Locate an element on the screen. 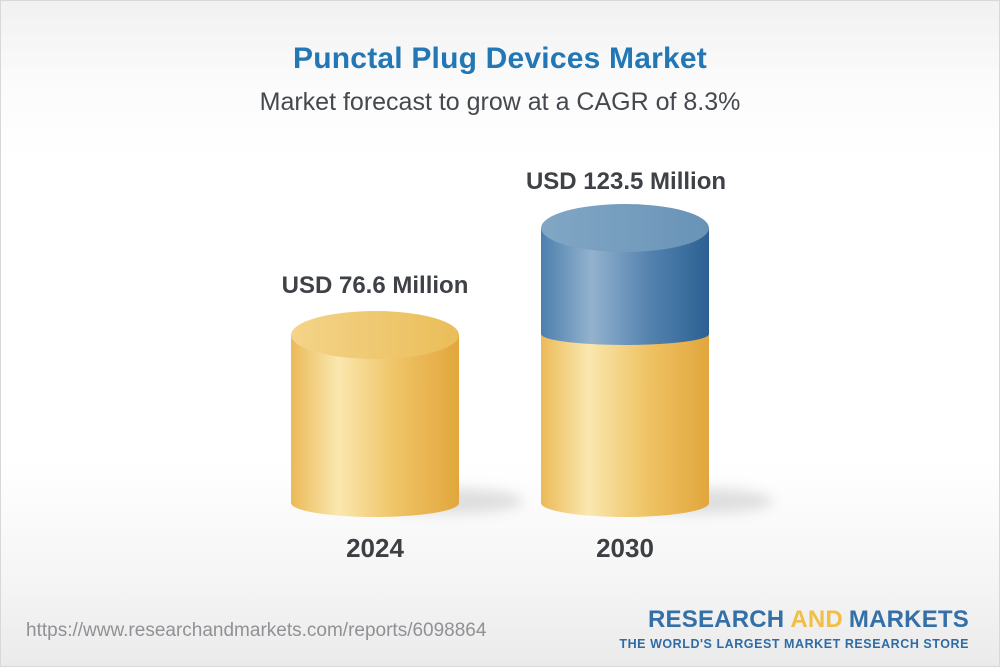 The image size is (1000, 667). cylinder-2030 is located at coordinates (625, 360).